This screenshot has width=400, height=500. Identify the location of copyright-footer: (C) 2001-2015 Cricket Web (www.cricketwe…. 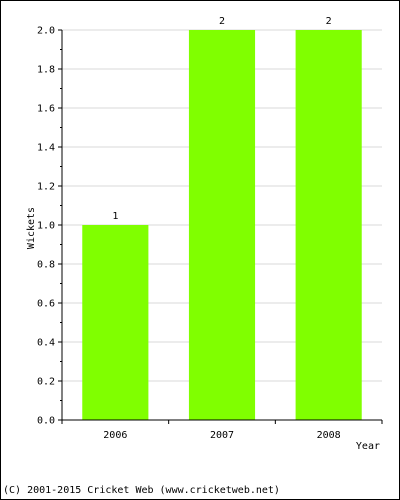
(141, 490).